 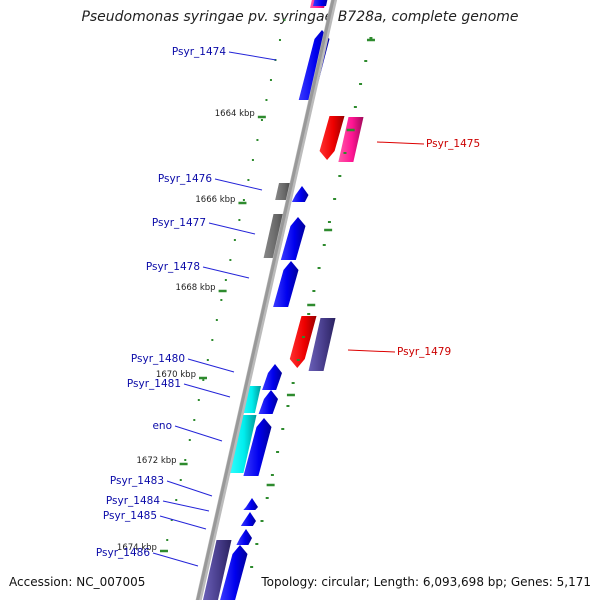 I want to click on gene-label: Psyr_1477, so click(x=179, y=223).